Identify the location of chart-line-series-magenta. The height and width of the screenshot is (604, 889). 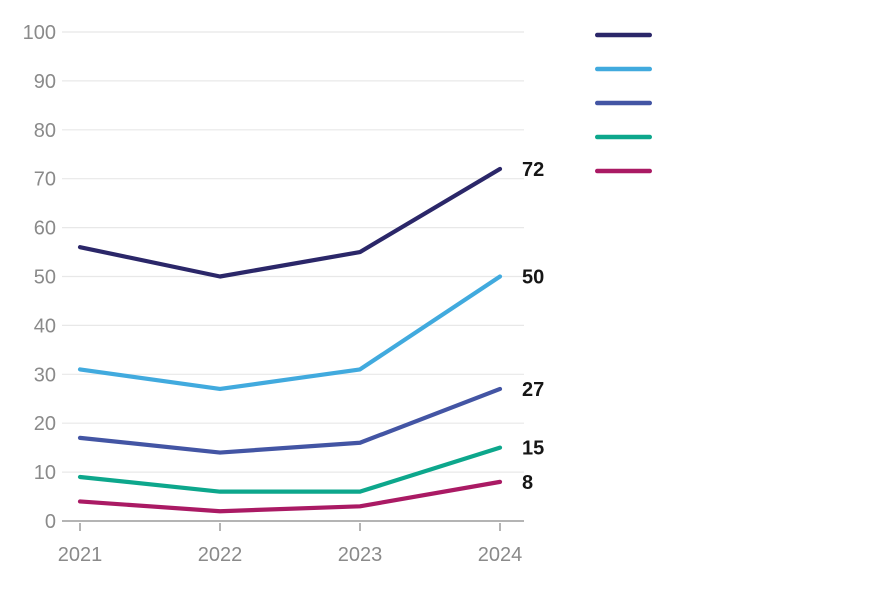
(290, 496).